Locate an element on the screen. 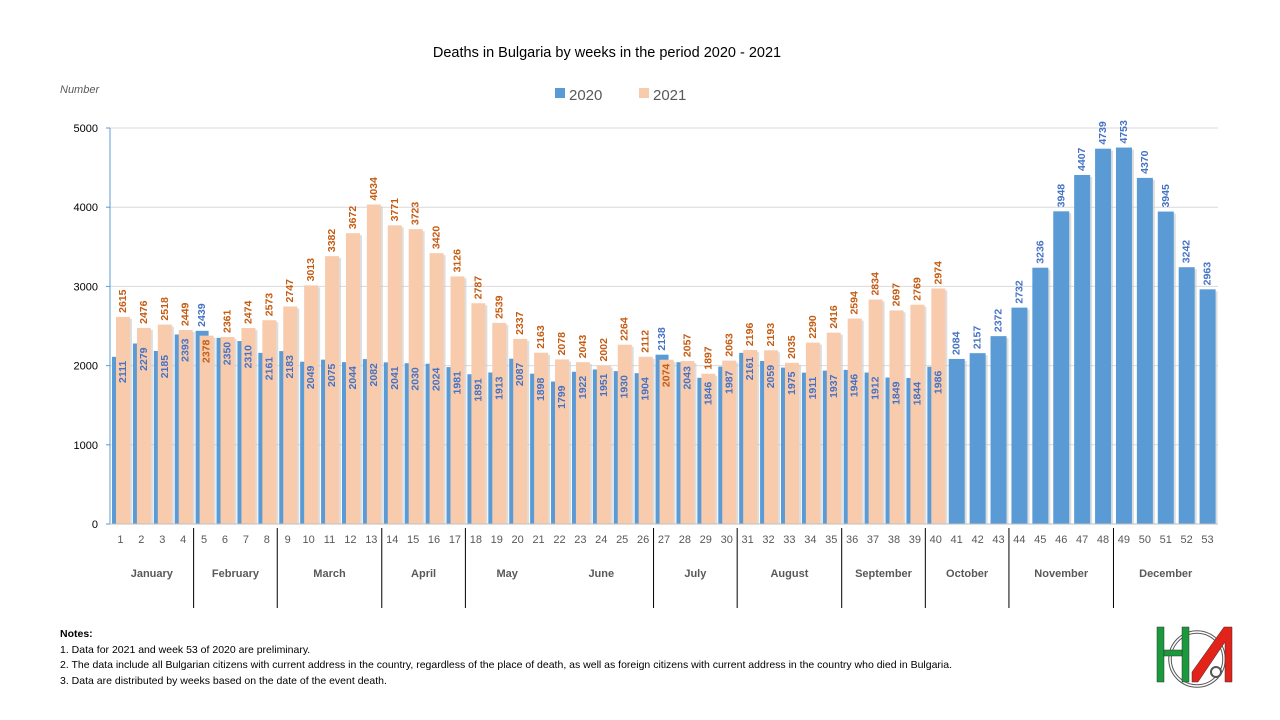 This screenshot has height=720, width=1280. data-label-2021: 2112 is located at coordinates (646, 341).